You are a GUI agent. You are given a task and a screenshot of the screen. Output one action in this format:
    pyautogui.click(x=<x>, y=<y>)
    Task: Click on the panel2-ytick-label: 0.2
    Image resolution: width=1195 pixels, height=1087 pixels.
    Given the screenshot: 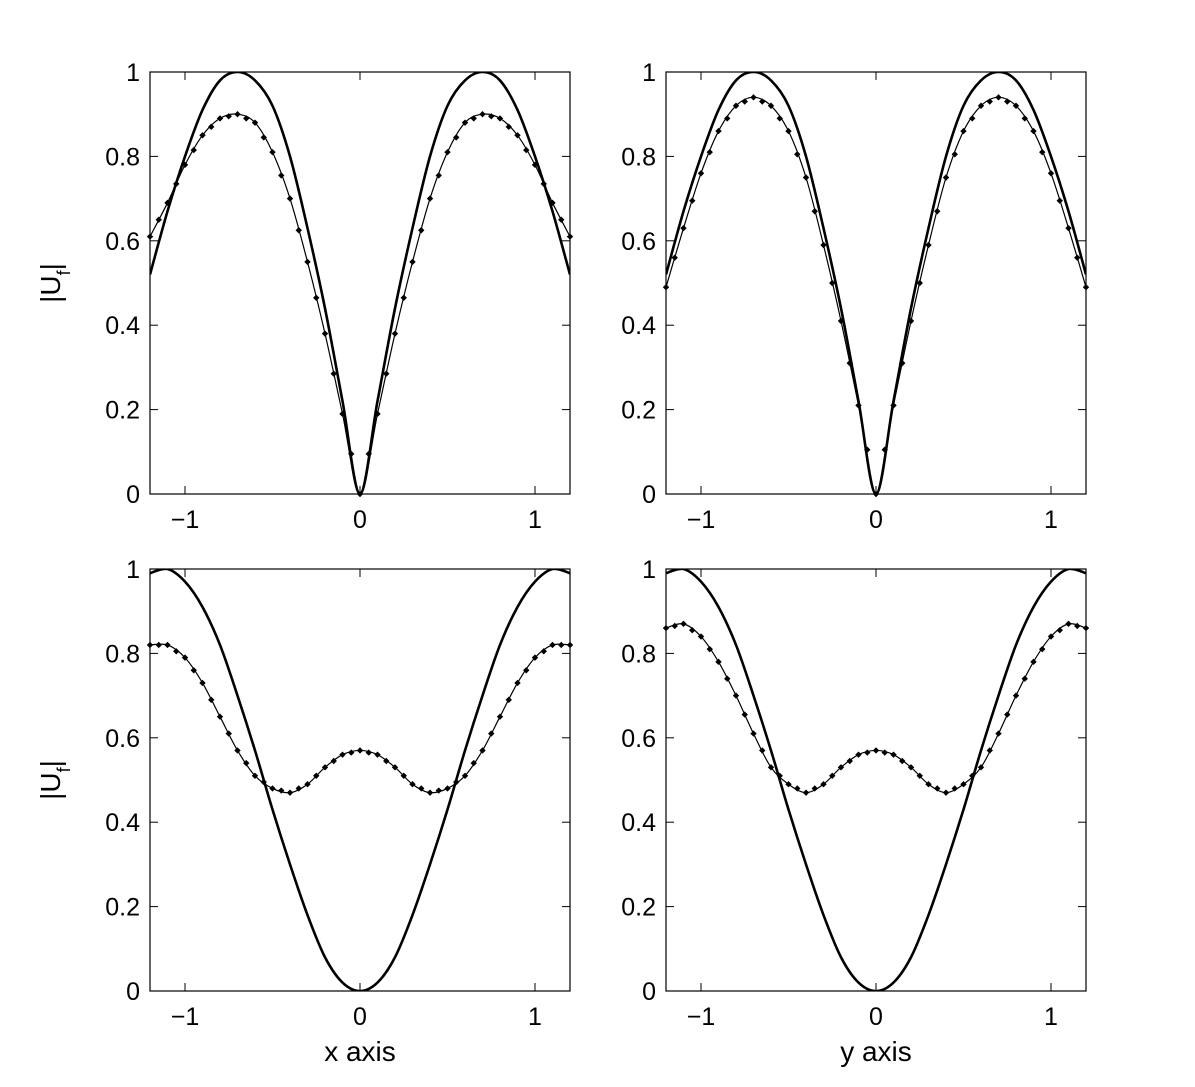 What is the action you would take?
    pyautogui.click(x=122, y=908)
    